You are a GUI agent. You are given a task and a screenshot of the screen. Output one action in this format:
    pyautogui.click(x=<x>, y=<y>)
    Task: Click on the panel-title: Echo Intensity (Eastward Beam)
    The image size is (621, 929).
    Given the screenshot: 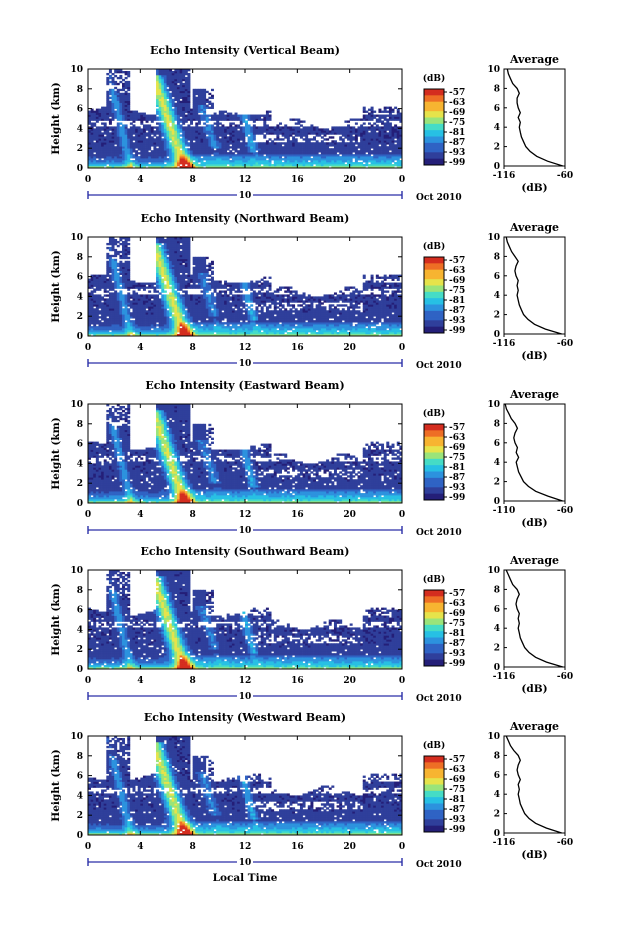 What is the action you would take?
    pyautogui.click(x=244, y=385)
    